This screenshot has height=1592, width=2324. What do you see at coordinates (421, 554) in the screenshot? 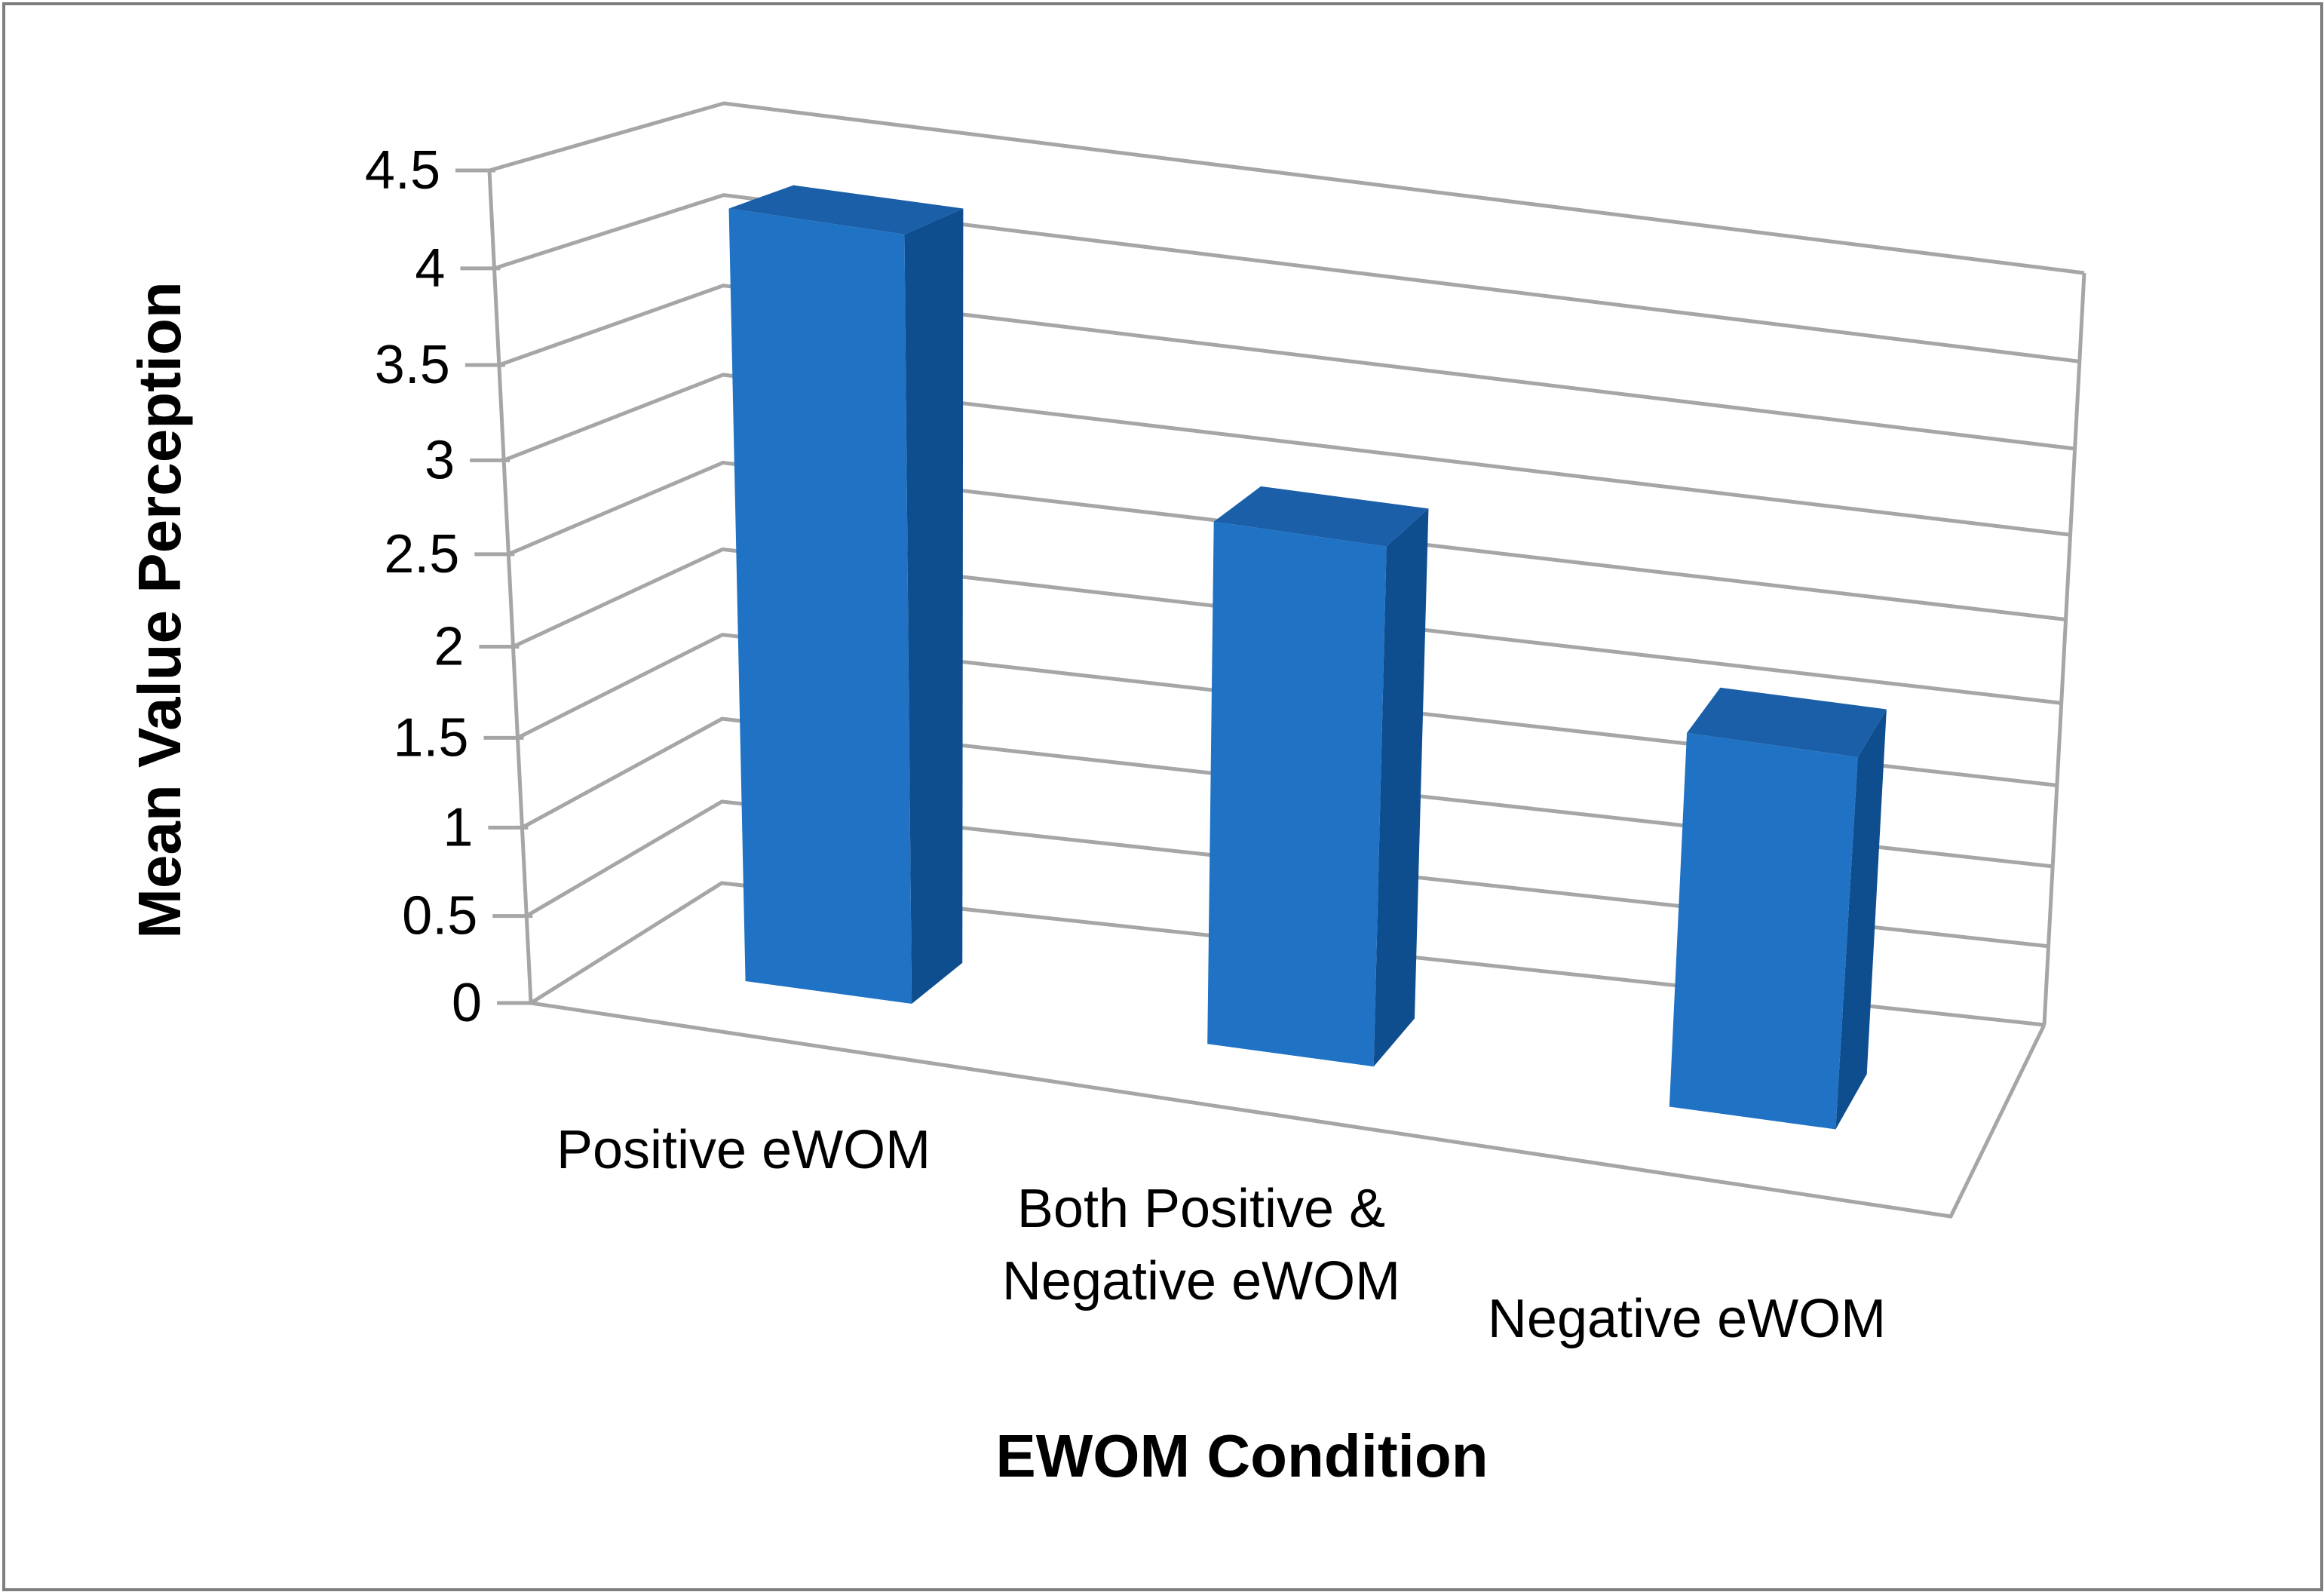
I see `y-tick-label: 2.5` at bounding box center [421, 554].